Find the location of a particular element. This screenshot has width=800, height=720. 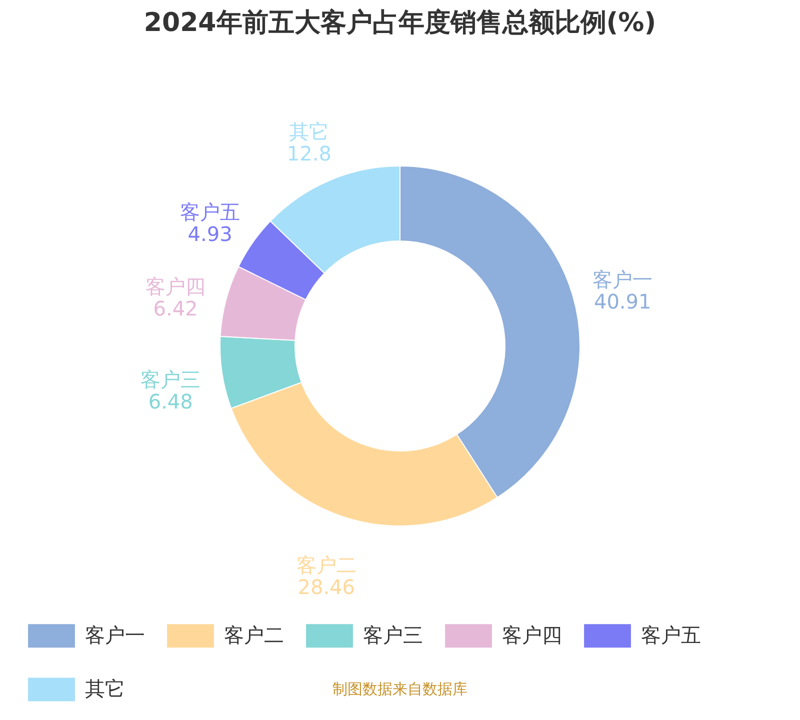

slice-label: 其它 is located at coordinates (309, 132).